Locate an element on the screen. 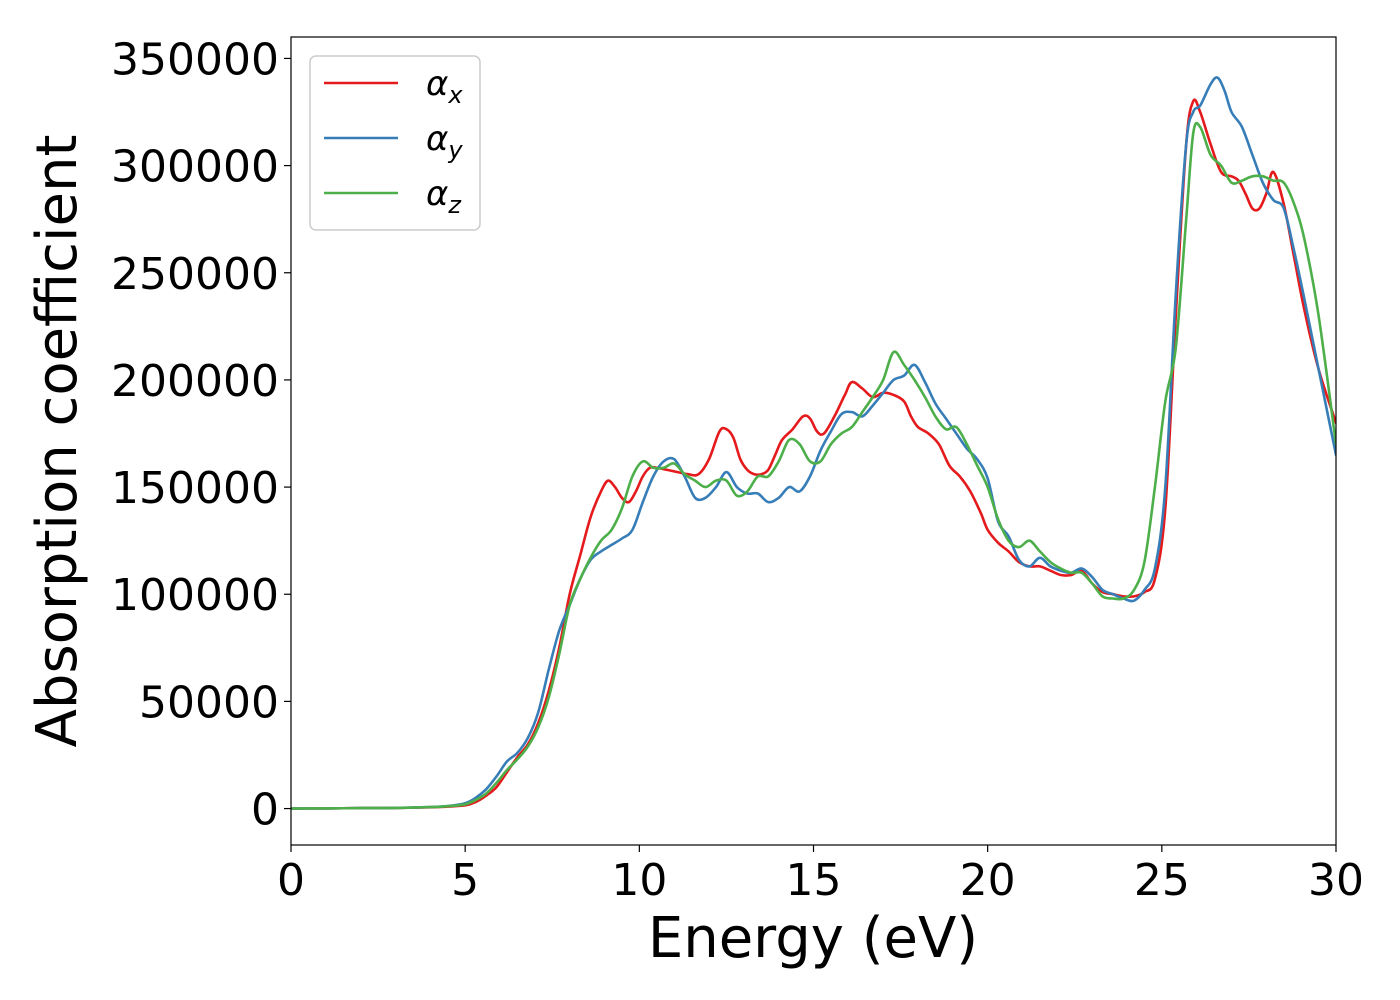 The image size is (1400, 1000). x-axis-title: Energy (eV) is located at coordinates (813, 938).